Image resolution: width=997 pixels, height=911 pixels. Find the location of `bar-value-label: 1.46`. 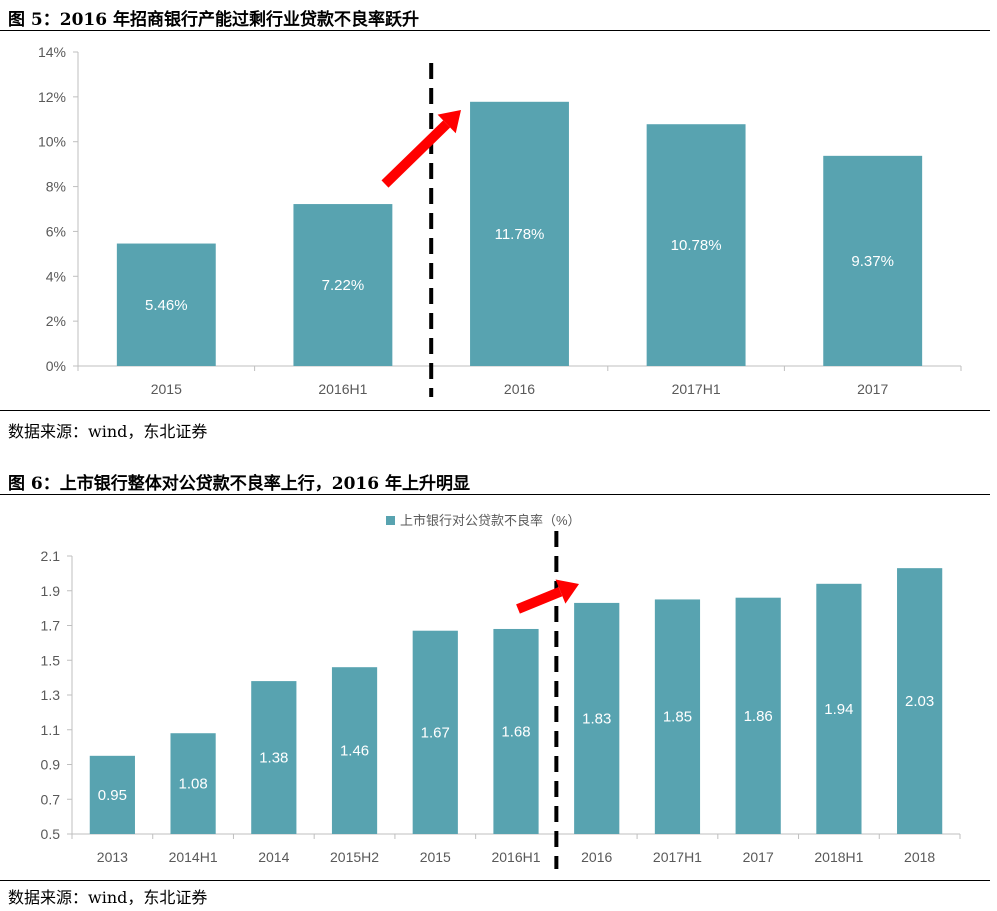

bar-value-label: 1.46 is located at coordinates (354, 751).